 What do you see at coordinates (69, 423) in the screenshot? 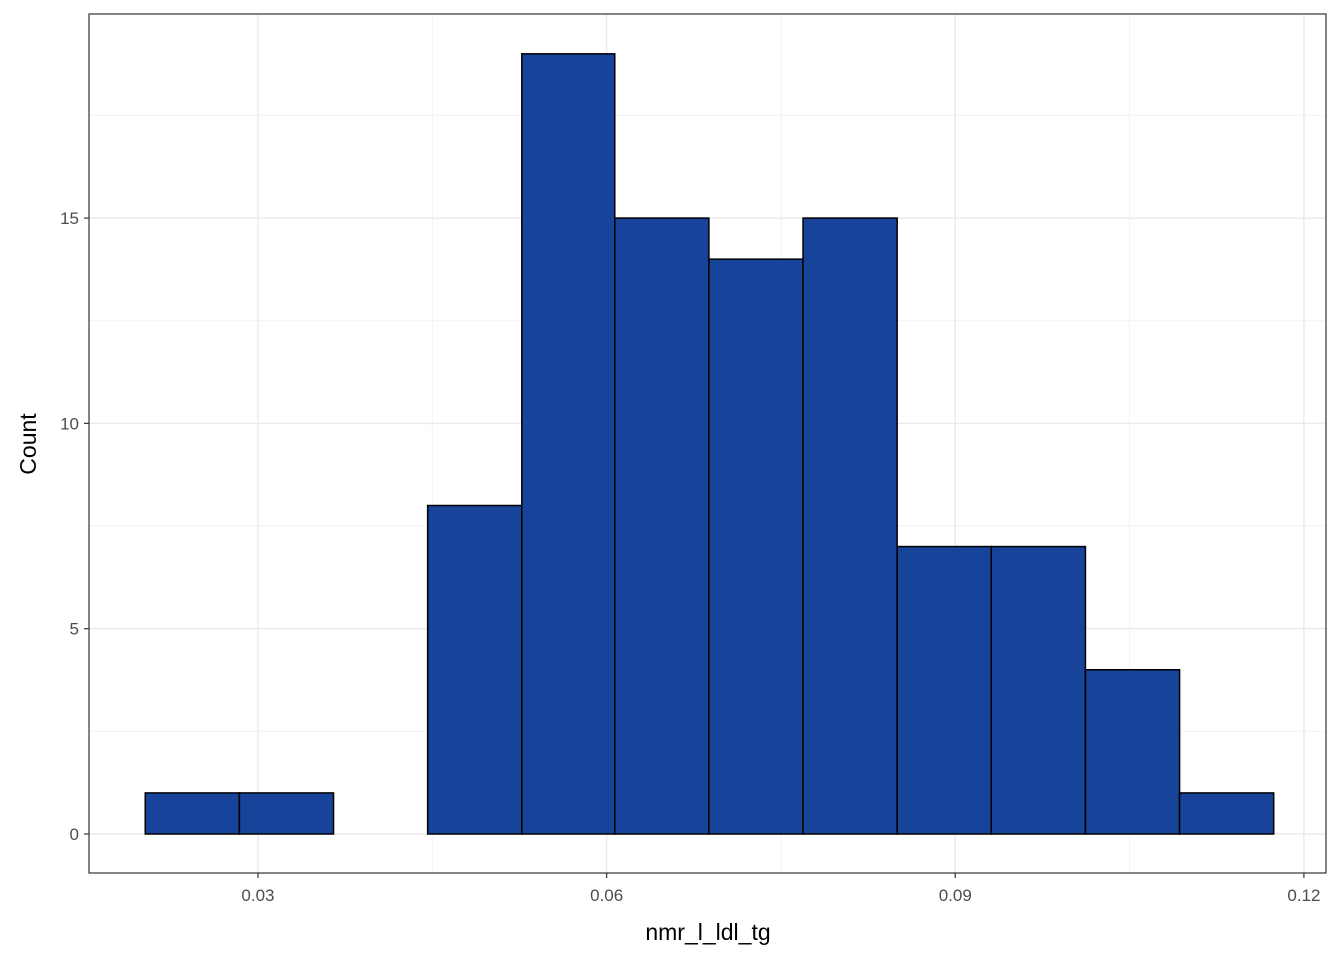
I see `y-tick-label: 10` at bounding box center [69, 423].